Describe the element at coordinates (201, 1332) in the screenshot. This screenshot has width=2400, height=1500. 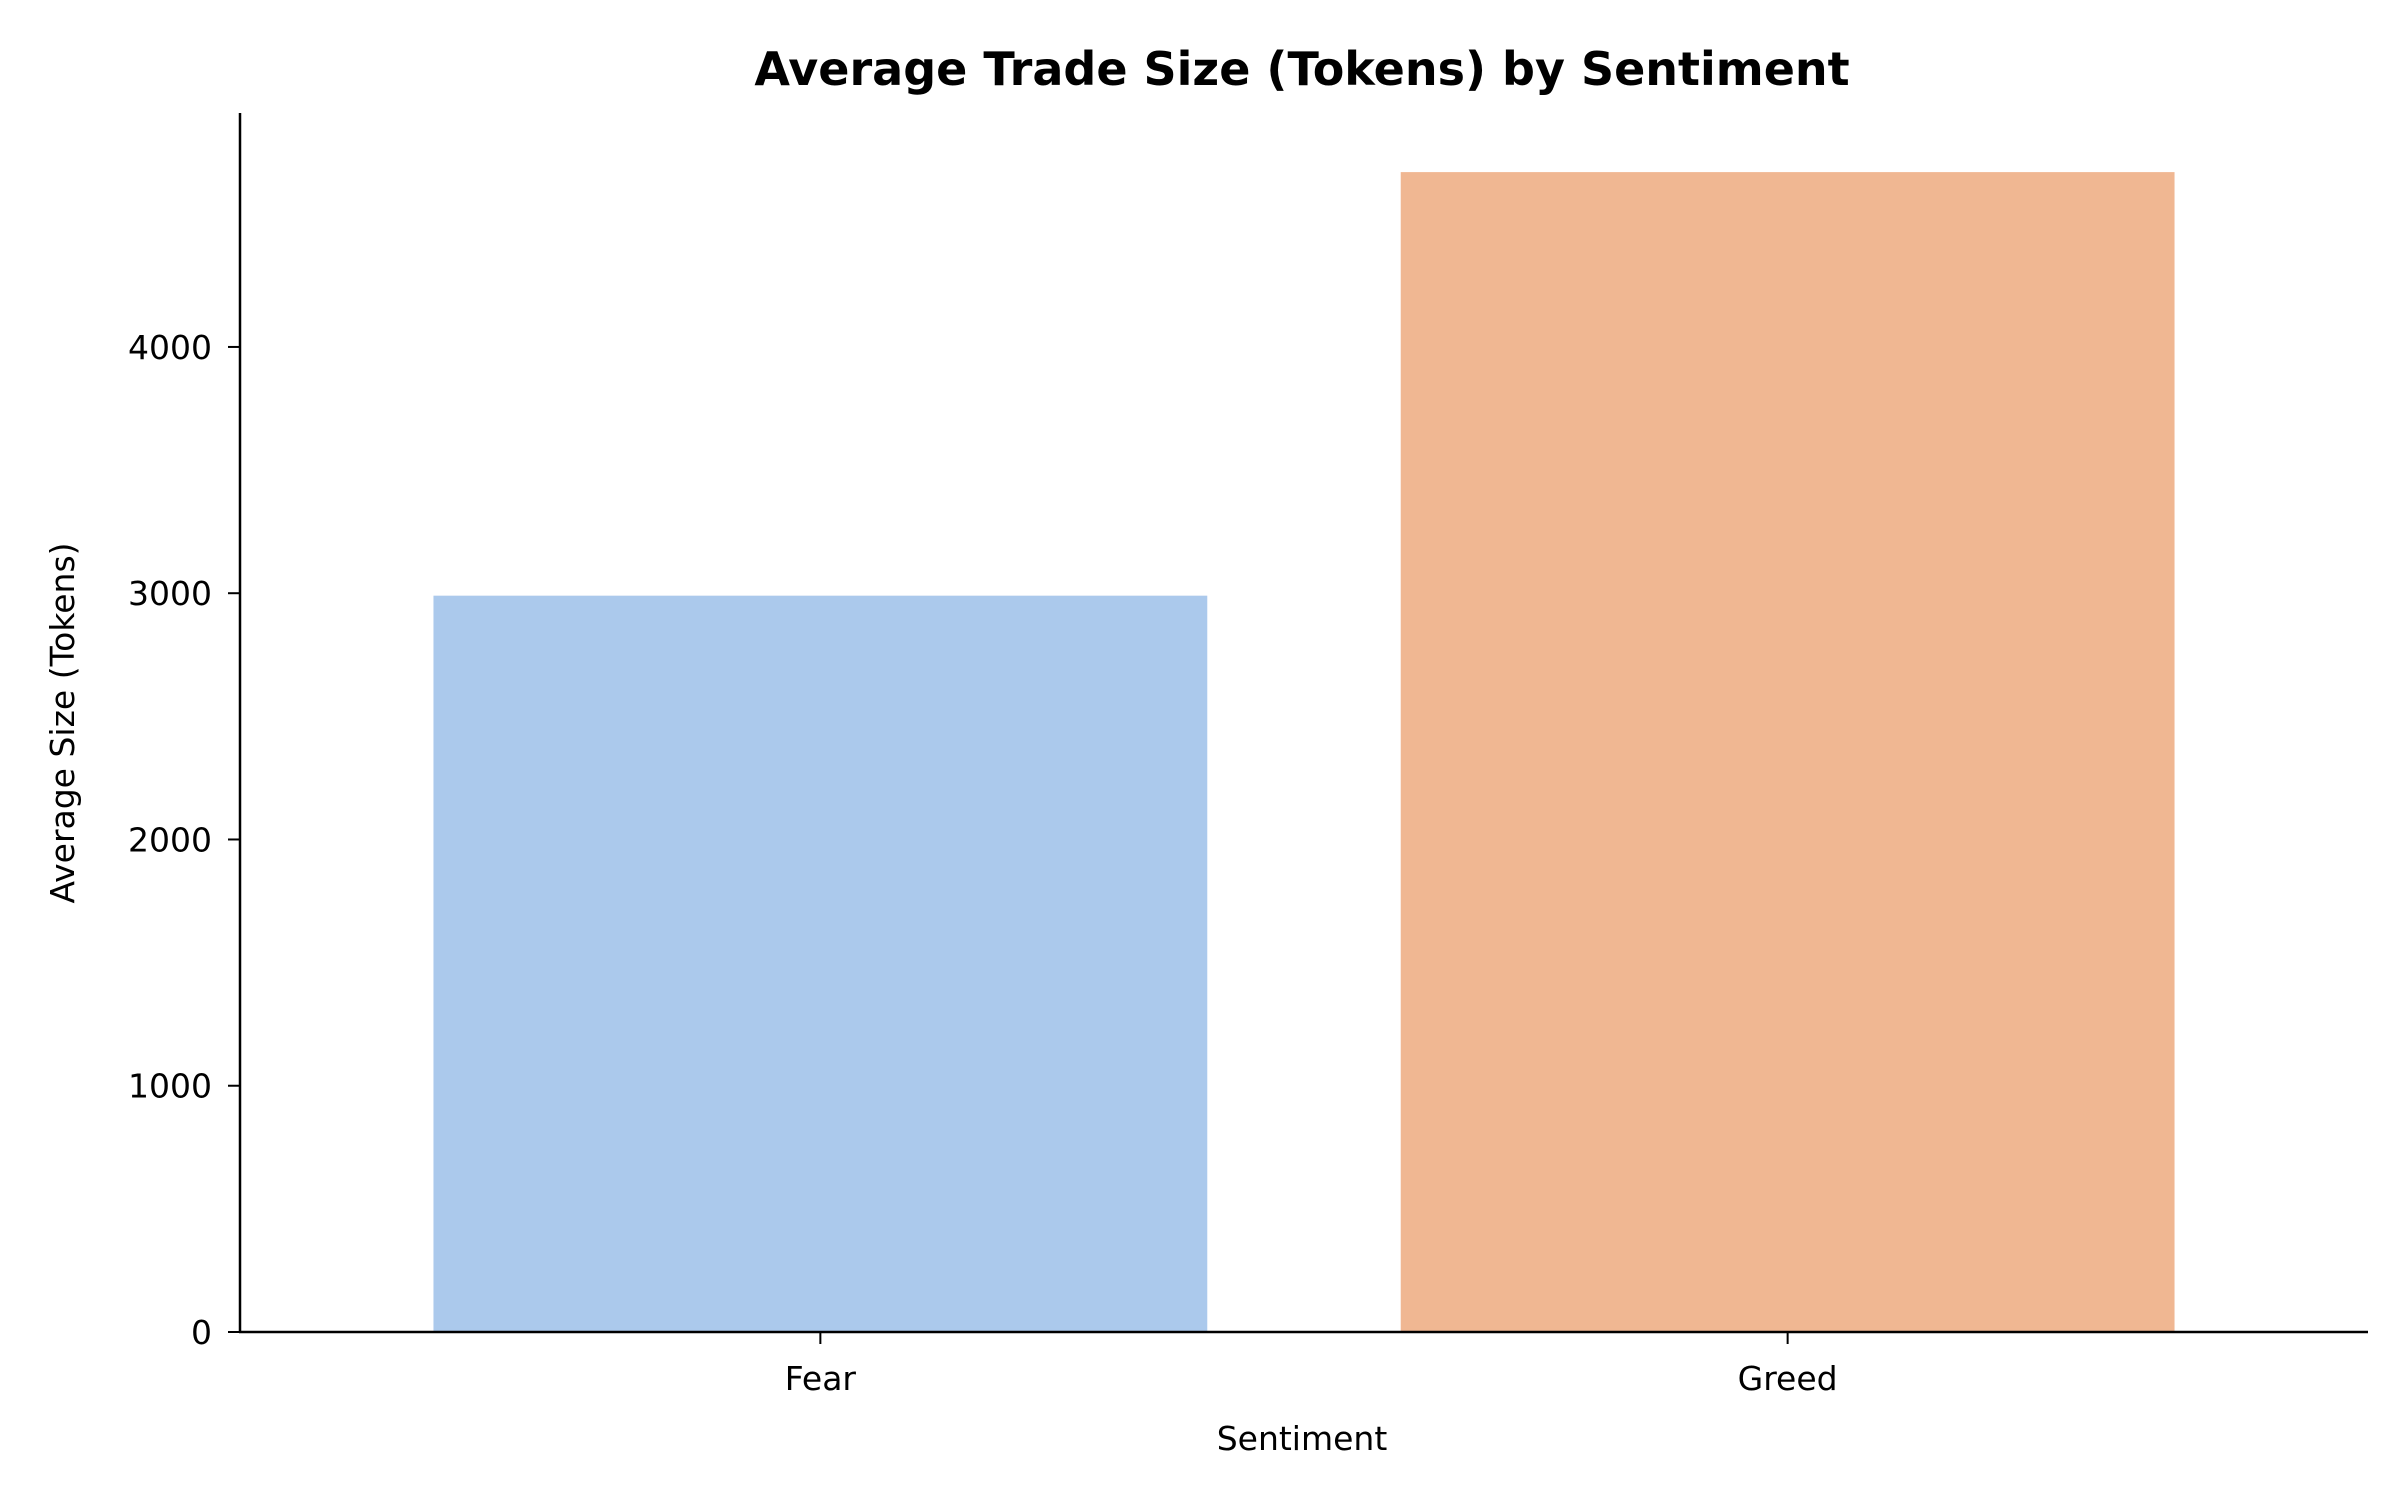
I see `y-tick-label: 0` at that location.